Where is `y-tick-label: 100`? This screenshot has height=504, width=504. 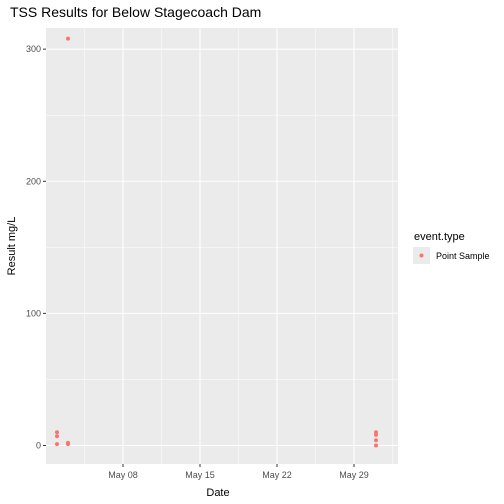 y-tick-label: 100 is located at coordinates (33, 313).